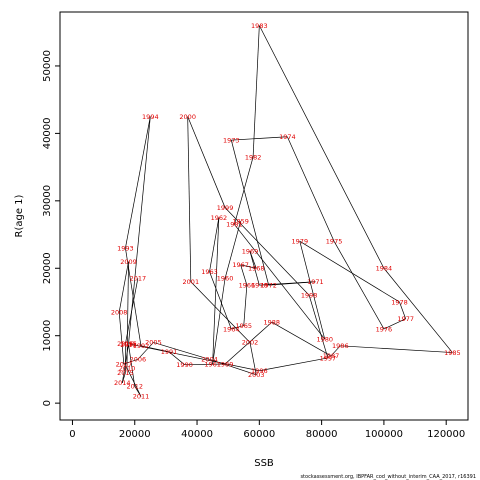 Image resolution: width=480 pixels, height=480 pixels. Describe the element at coordinates (405, 319) in the screenshot. I see `year-label: 1977` at that location.